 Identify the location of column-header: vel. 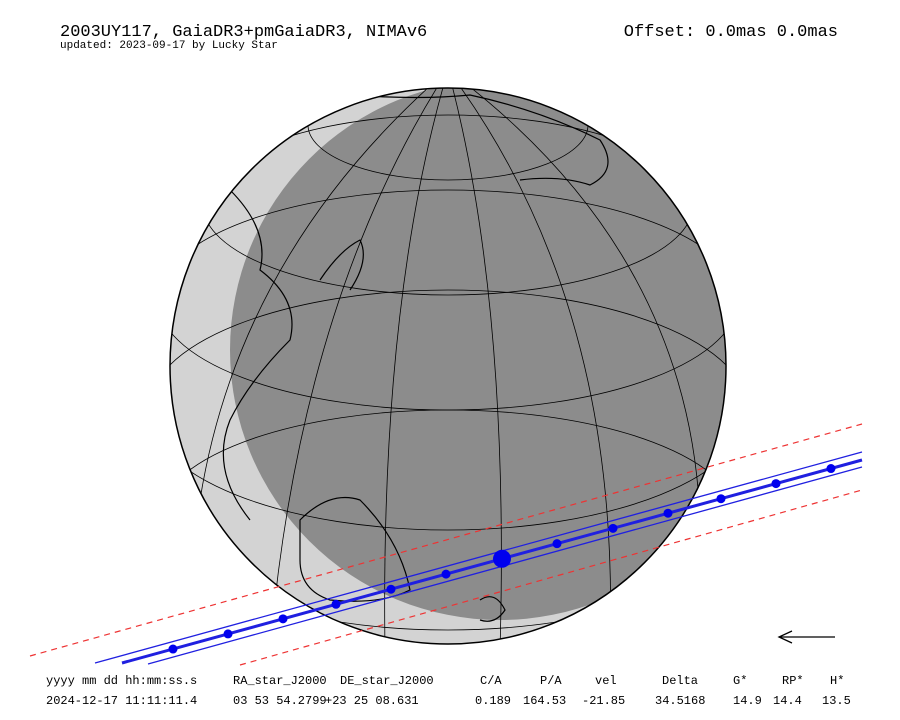
(606, 681).